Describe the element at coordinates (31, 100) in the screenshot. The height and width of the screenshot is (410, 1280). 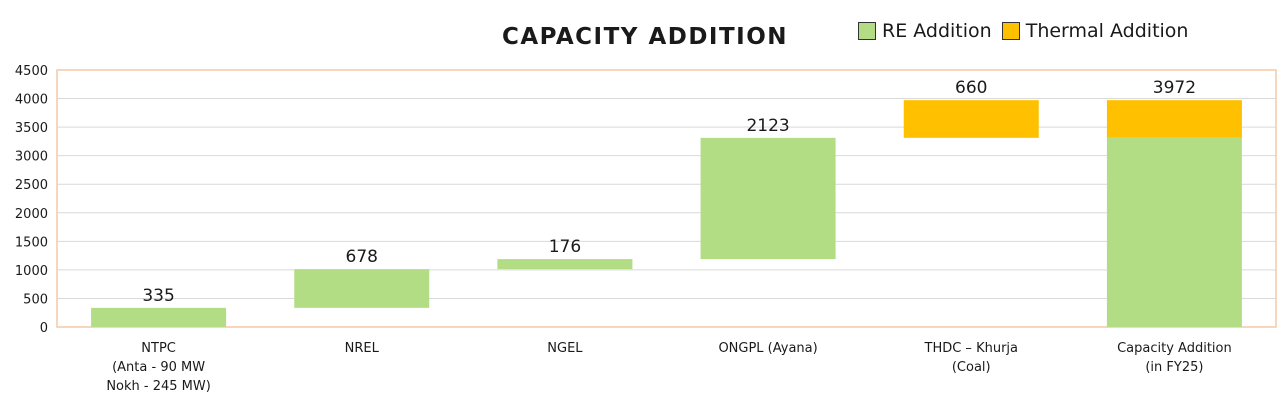
I see `y-tick-label: 4000` at that location.